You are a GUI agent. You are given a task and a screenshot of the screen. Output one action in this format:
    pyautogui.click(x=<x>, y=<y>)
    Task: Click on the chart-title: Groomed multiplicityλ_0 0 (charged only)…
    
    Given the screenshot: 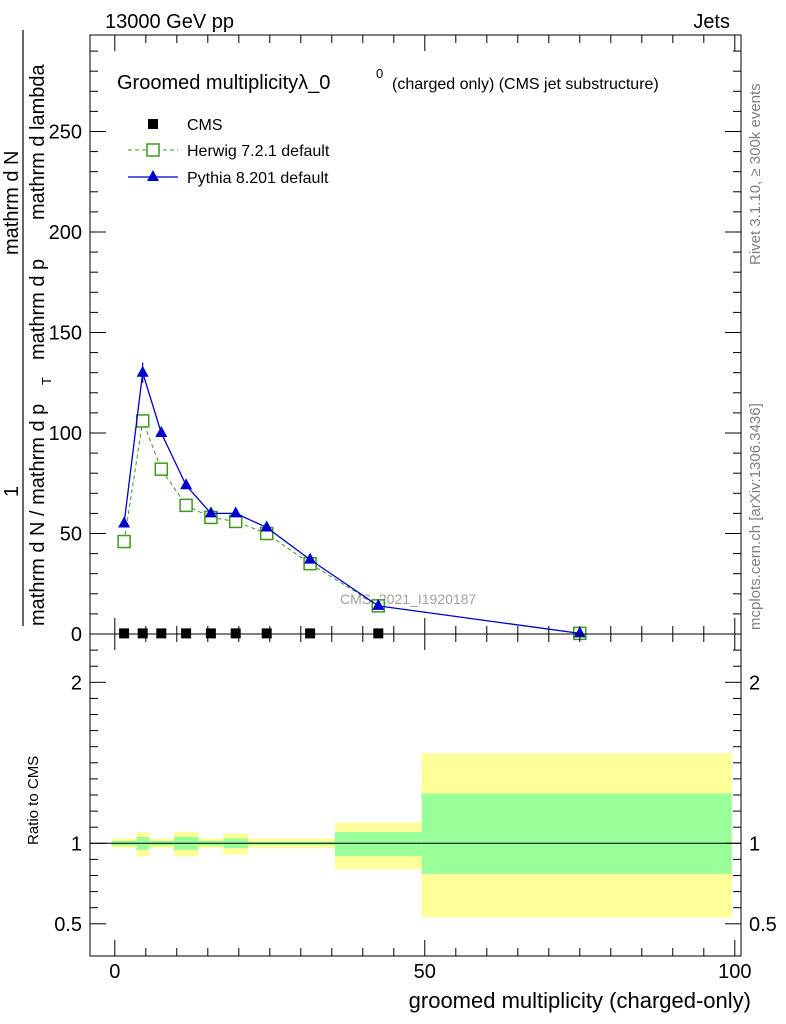 What is the action you would take?
    pyautogui.click(x=388, y=80)
    